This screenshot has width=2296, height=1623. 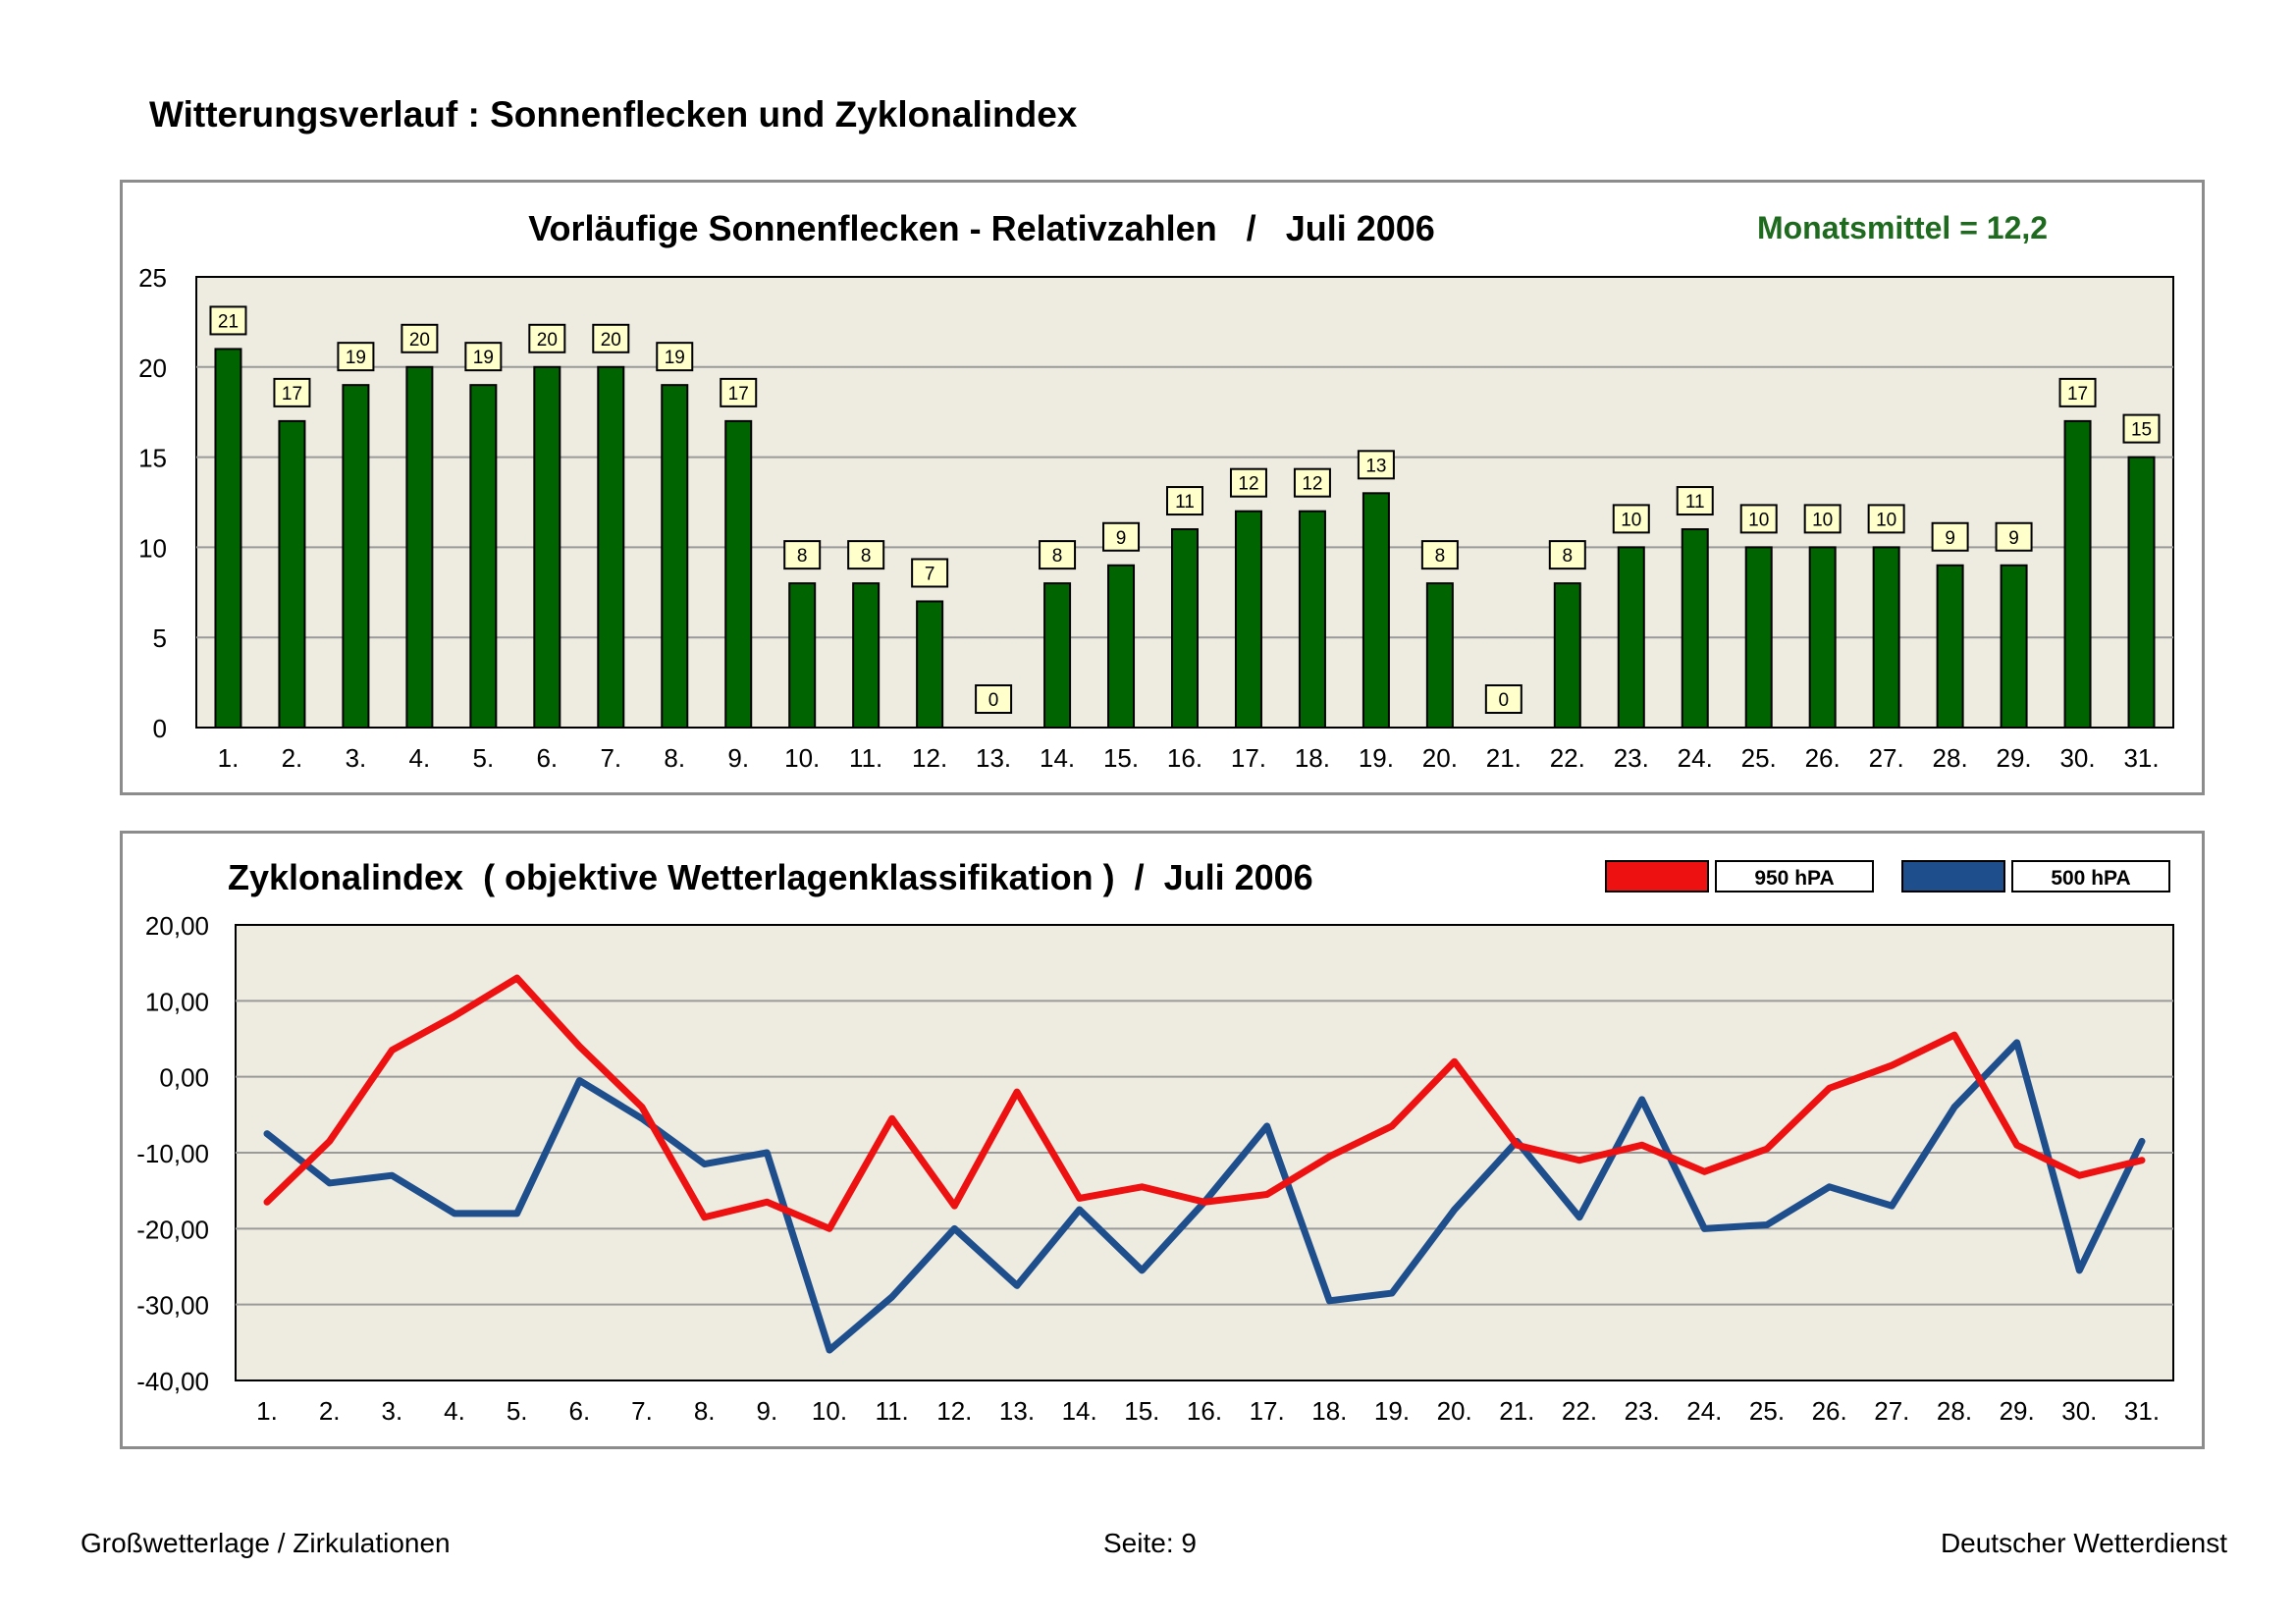 What do you see at coordinates (1886, 758) in the screenshot?
I see `sunspot-x-tick-label: 27.` at bounding box center [1886, 758].